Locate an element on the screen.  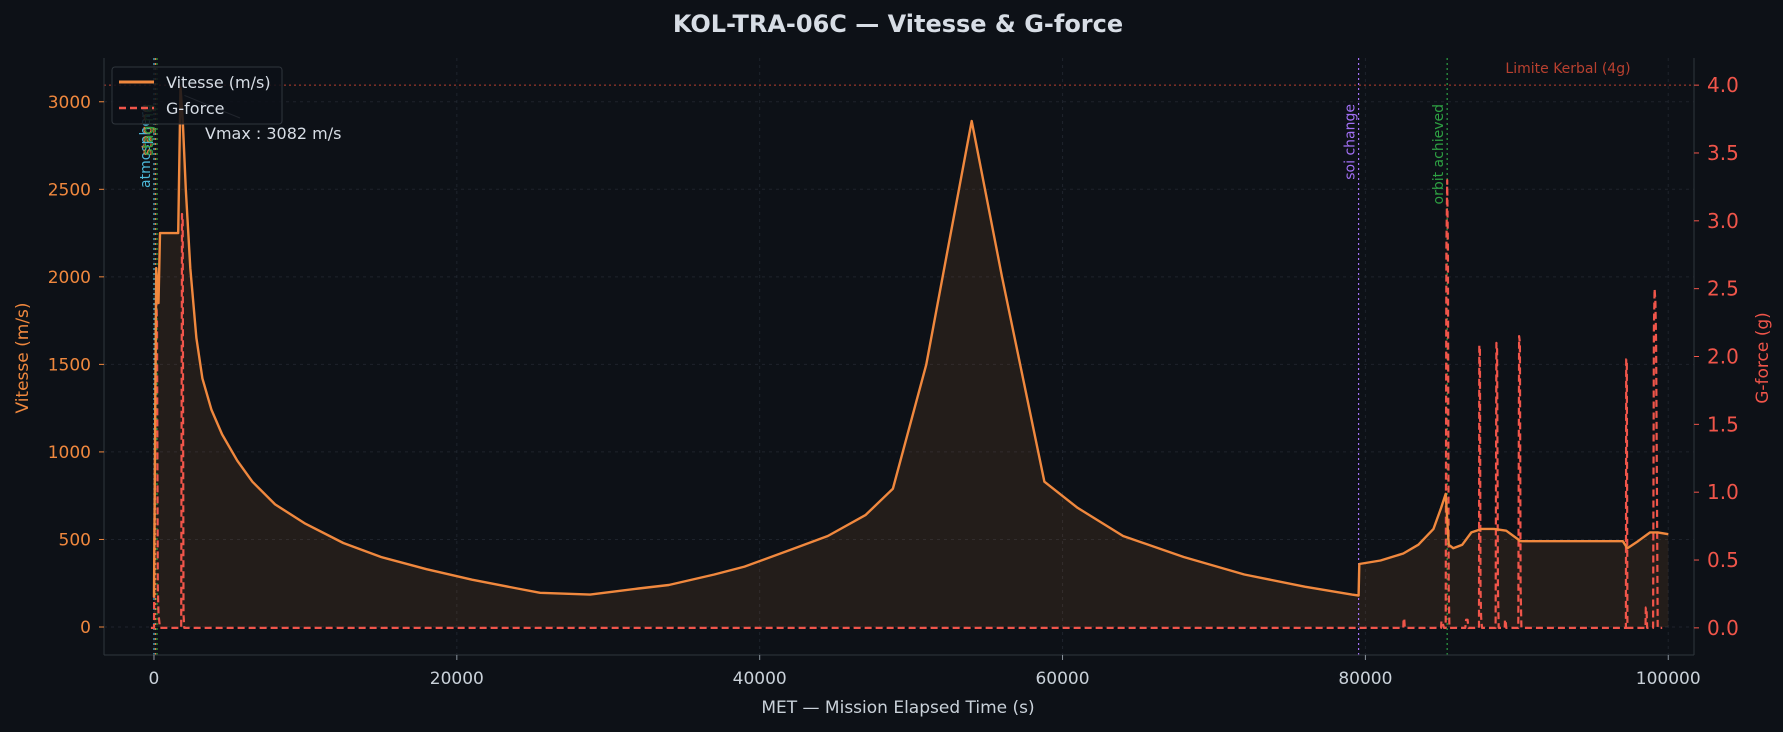
legend: Vitesse (m/s) G-force is located at coordinates (197, 95).